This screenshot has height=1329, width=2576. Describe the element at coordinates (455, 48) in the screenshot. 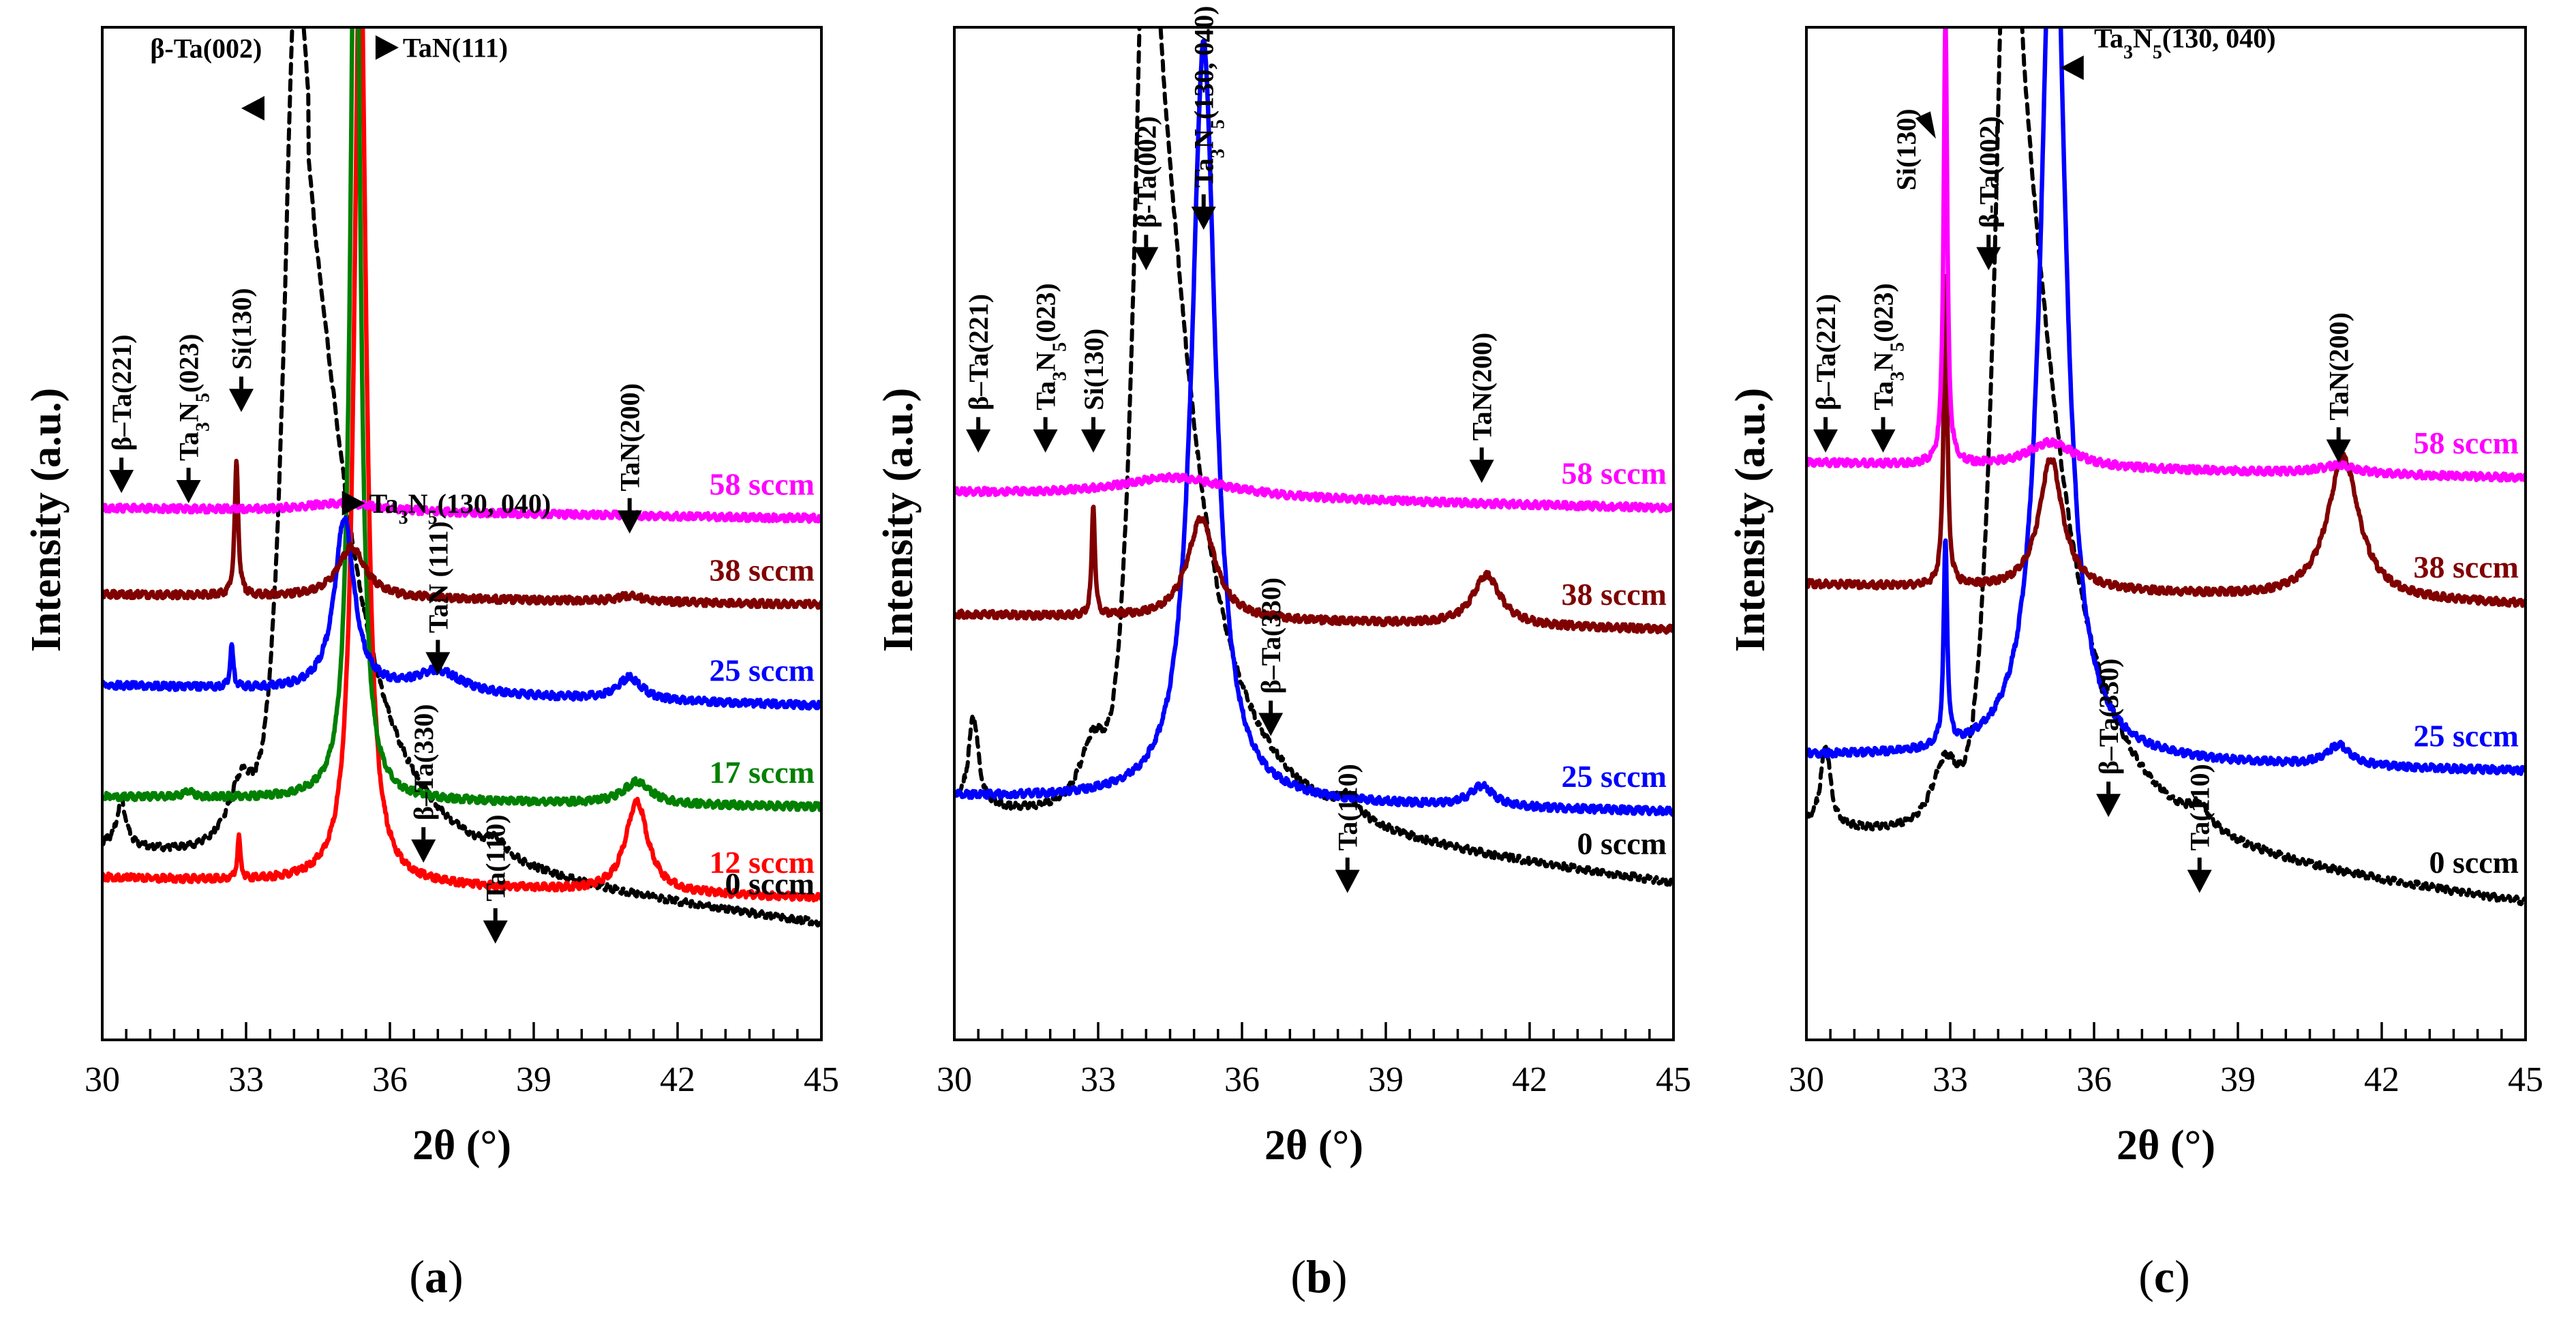

I see `peak-label: TaN(111)` at that location.